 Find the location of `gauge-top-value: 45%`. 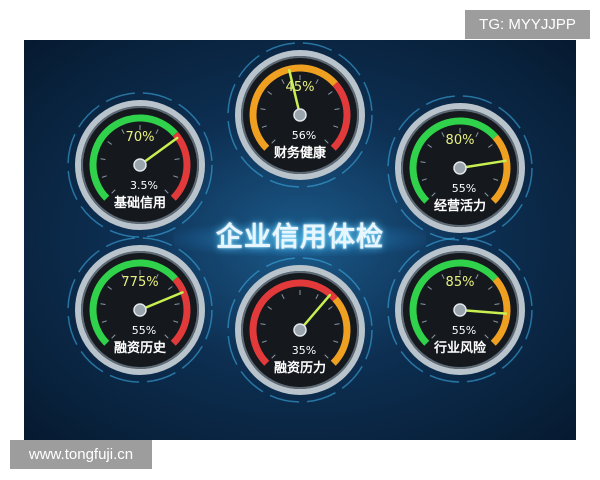

gauge-top-value: 45% is located at coordinates (300, 87).